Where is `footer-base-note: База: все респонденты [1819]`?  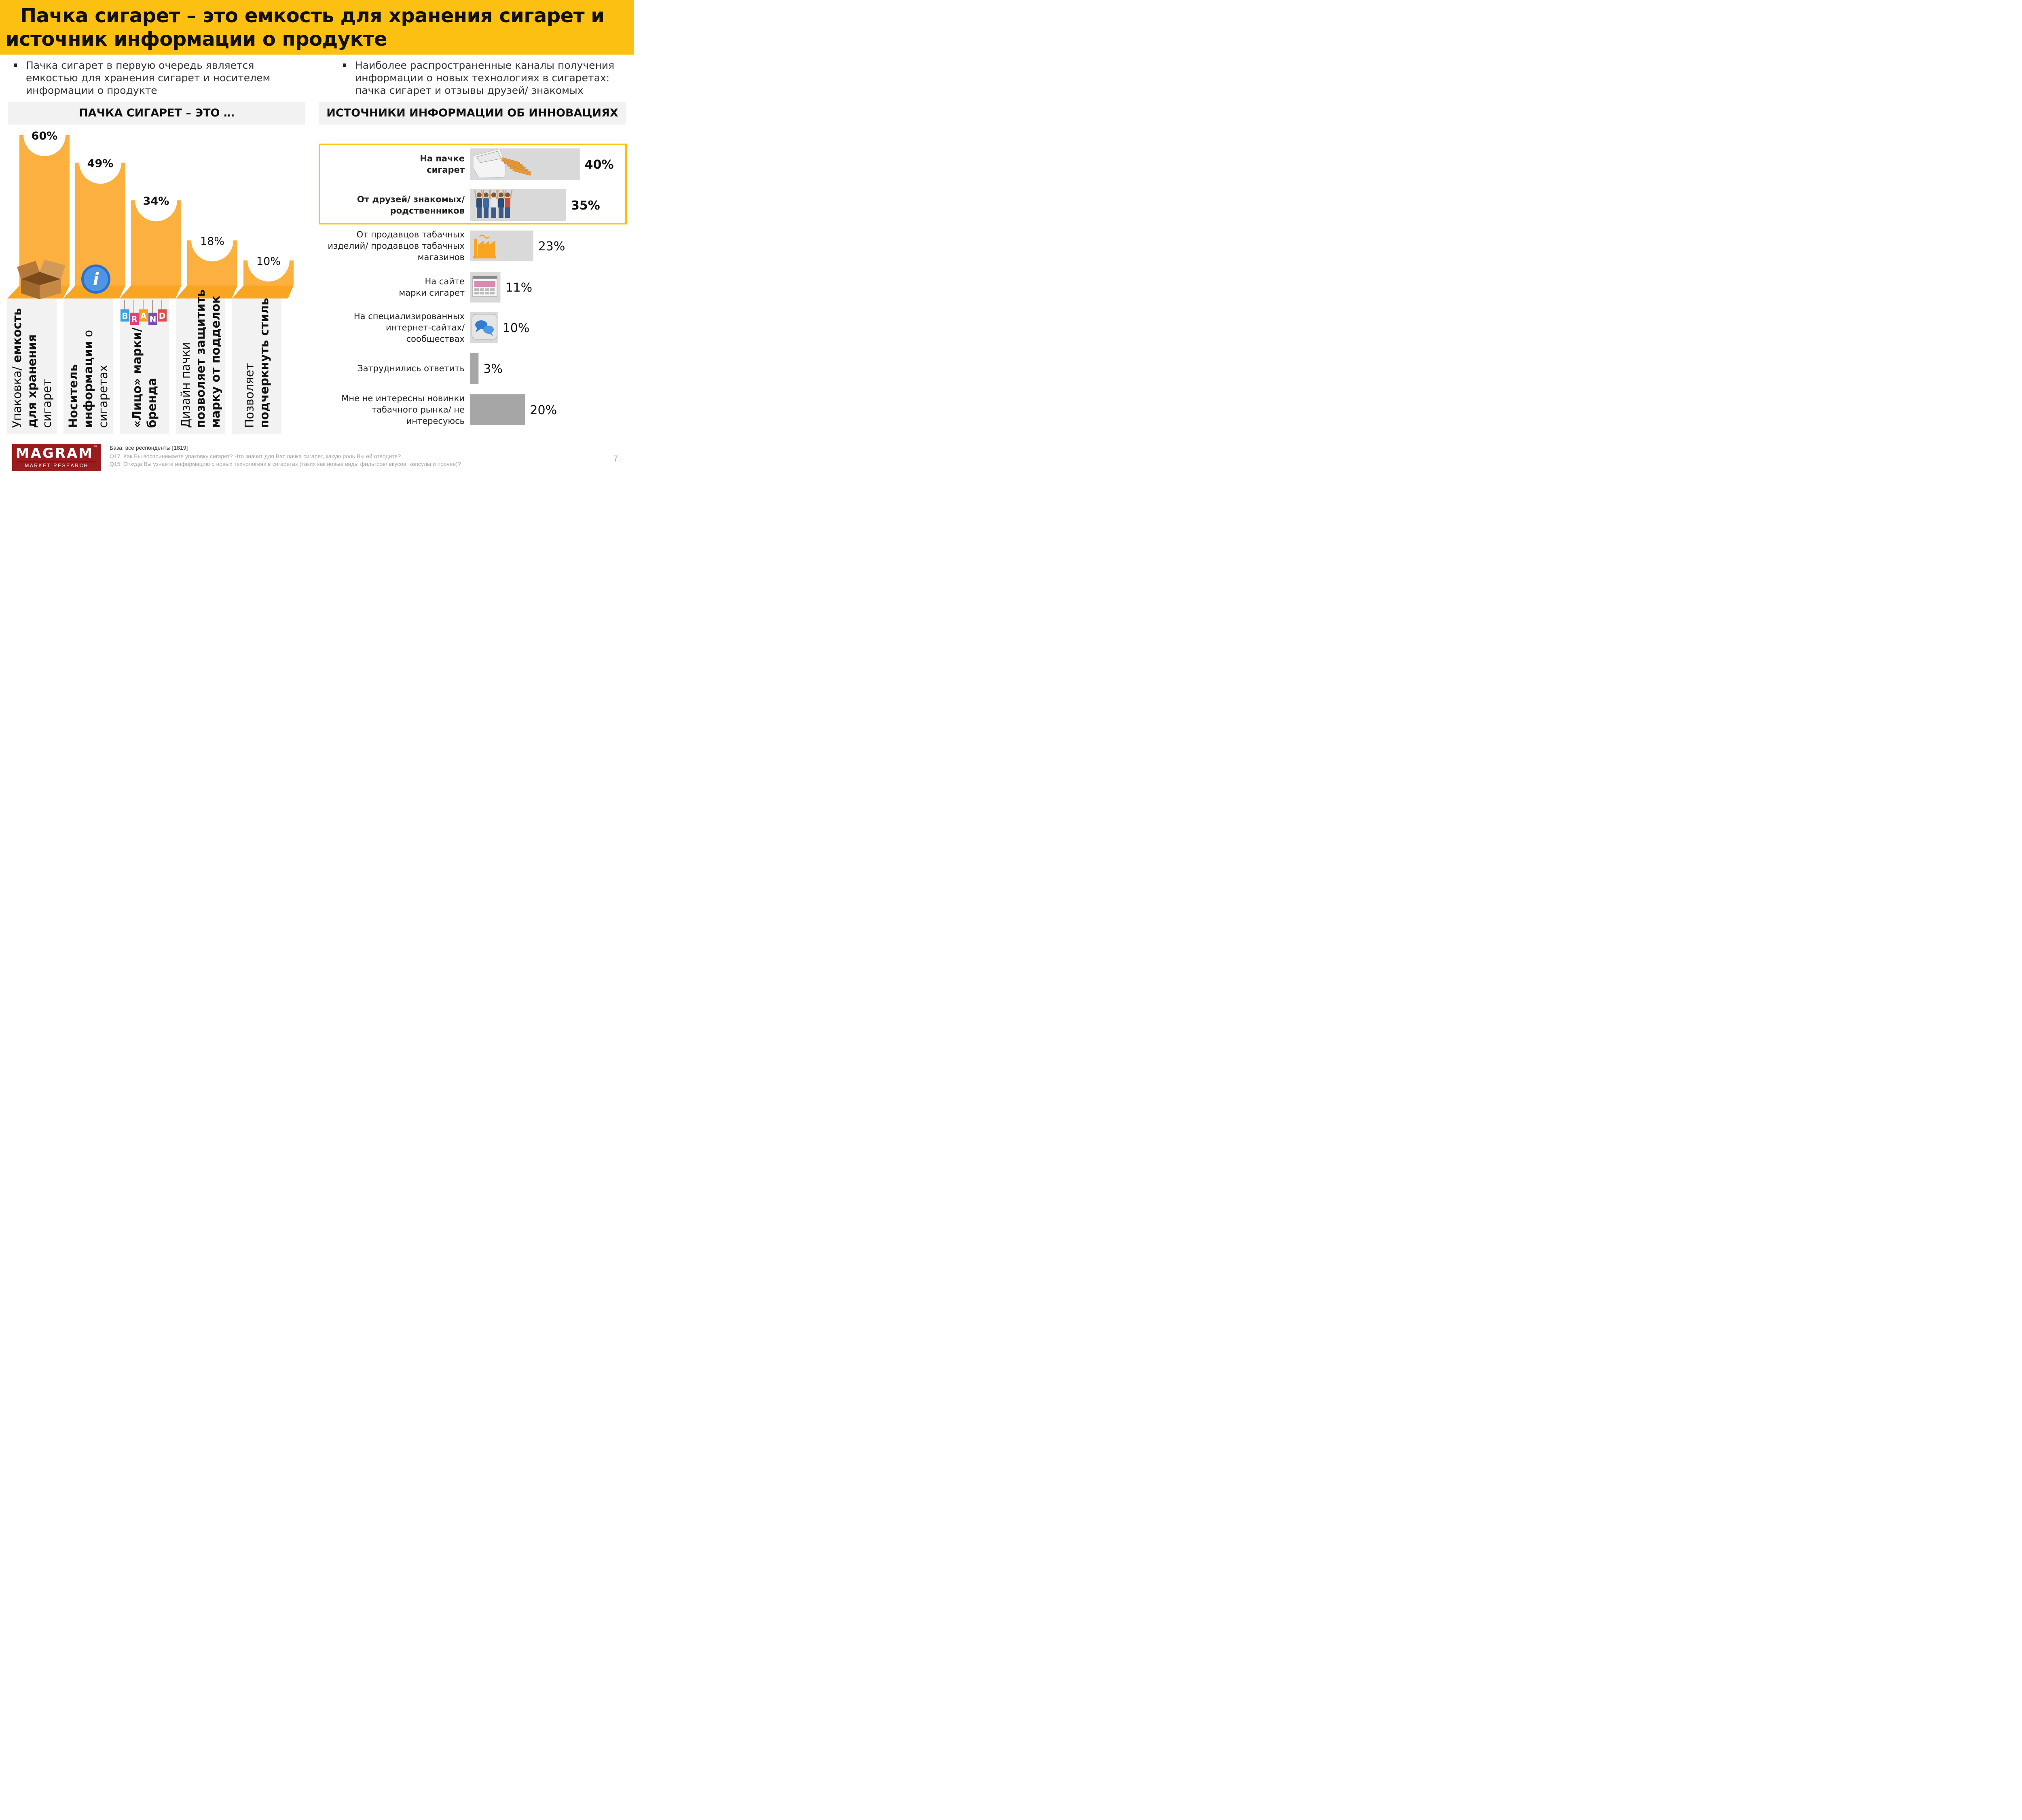 footer-base-note: База: все респонденты [1819] is located at coordinates (149, 447).